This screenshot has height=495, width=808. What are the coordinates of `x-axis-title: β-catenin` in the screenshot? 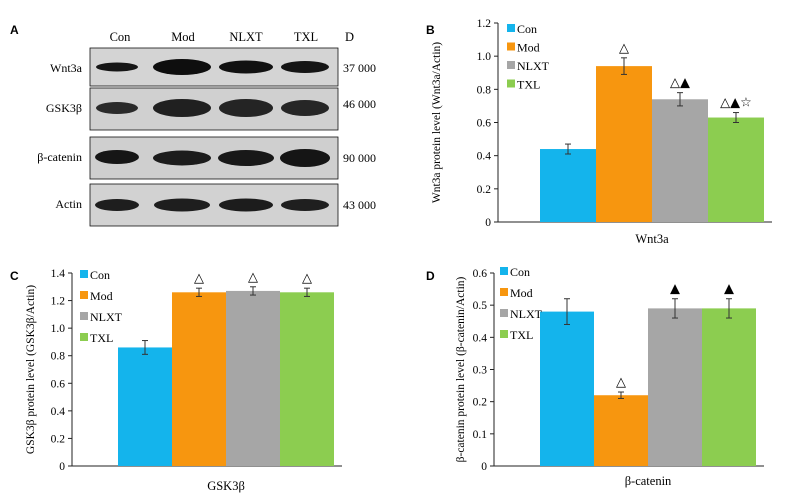 It's located at (648, 481).